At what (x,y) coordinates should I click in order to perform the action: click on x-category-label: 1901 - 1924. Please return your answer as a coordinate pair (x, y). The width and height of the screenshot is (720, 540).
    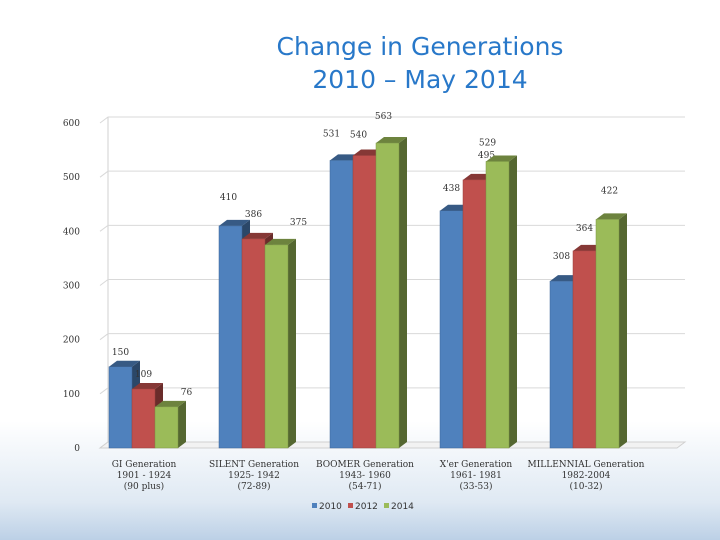
    Looking at the image, I should click on (144, 476).